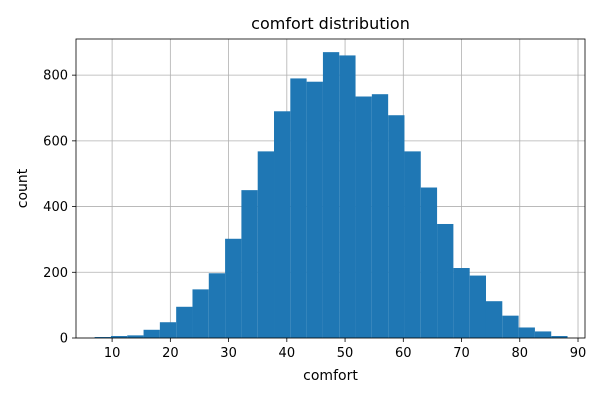 This screenshot has height=404, width=600. Describe the element at coordinates (403, 353) in the screenshot. I see `x-tick-label: 60` at that location.